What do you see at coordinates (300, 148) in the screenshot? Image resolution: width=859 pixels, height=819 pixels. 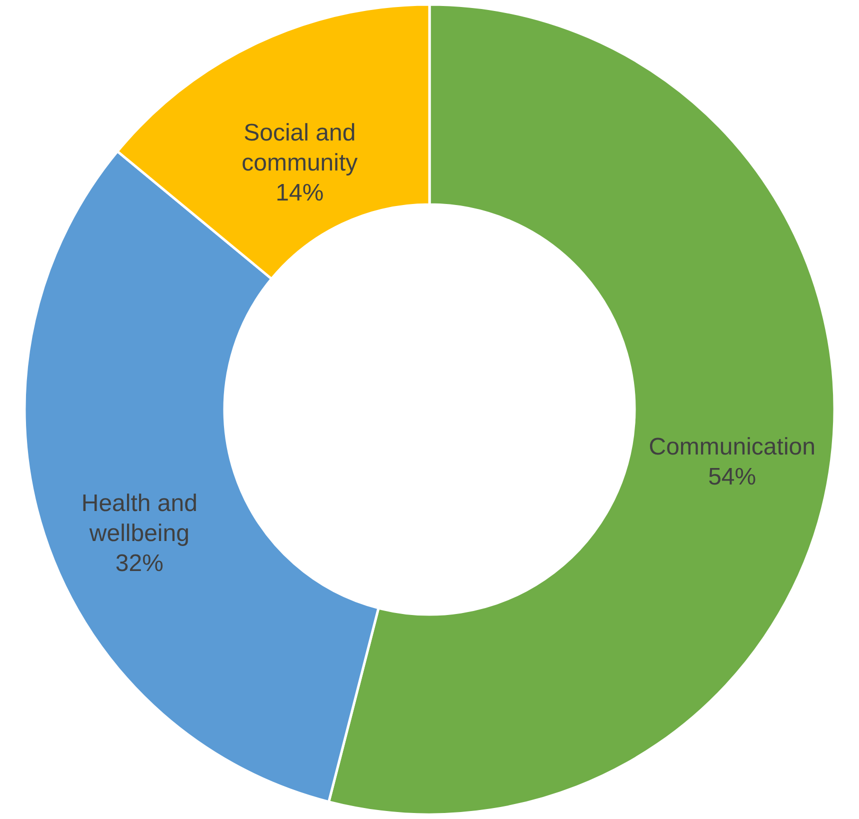 I see `slice-label: Social and community` at bounding box center [300, 148].